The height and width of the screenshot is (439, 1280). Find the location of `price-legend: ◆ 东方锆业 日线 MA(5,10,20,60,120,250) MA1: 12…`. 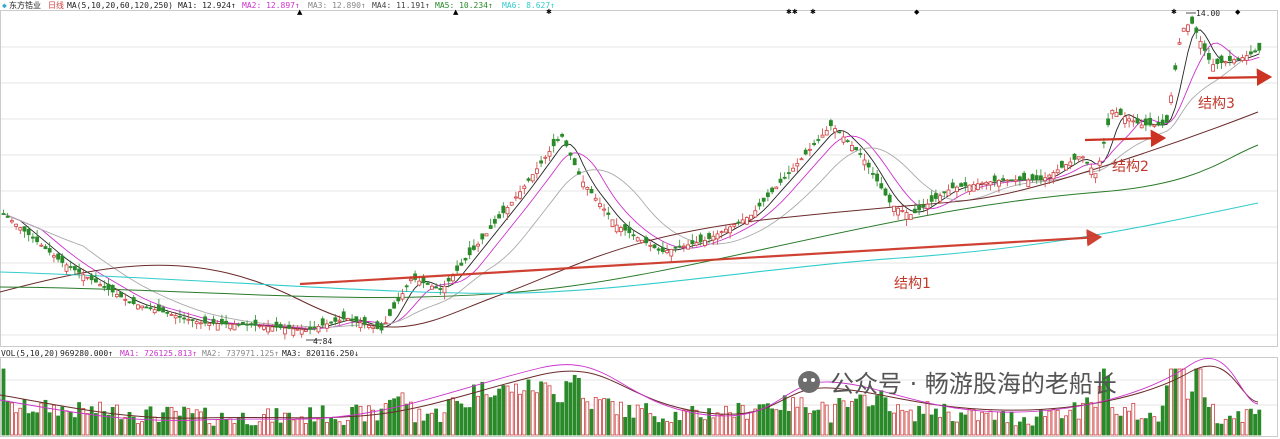

price-legend: ◆ 东方锆业 日线 MA(5,10,20,60,120,250) MA1: 12… is located at coordinates (278, 5).